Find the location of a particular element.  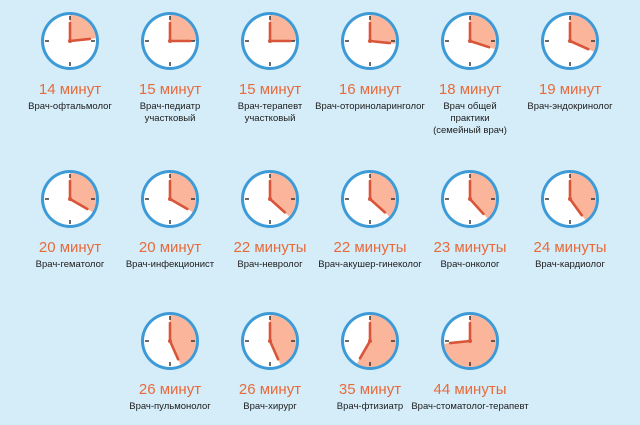

specialty-label: Врач общей практики (семейный врач) is located at coordinates (470, 118).